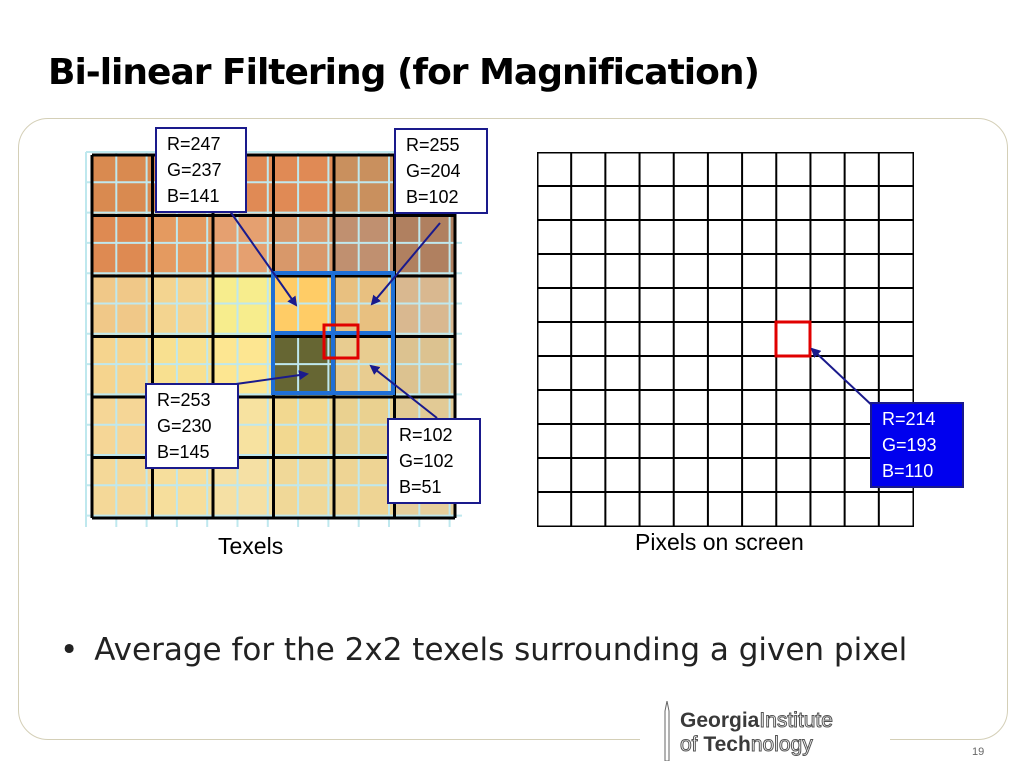 The width and height of the screenshot is (1024, 768). Describe the element at coordinates (184, 400) in the screenshot. I see `callout-bottom-left-r: R=253` at that location.